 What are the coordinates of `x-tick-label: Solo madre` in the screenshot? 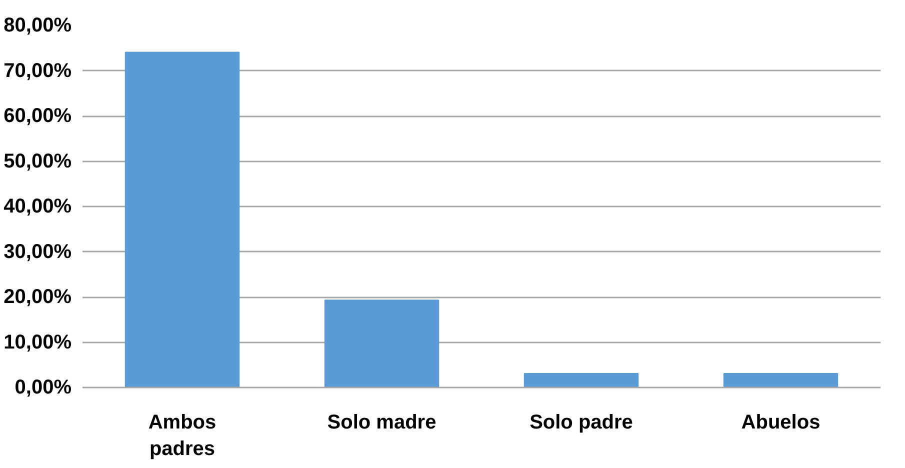 It's located at (381, 423).